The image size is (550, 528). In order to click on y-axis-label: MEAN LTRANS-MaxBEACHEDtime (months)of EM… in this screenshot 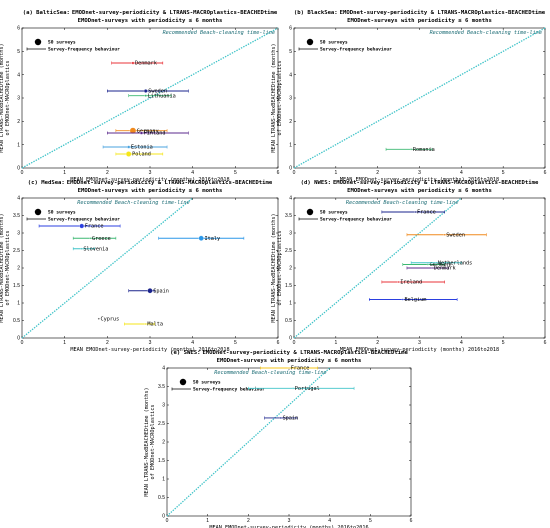, I will do `click(5, 267)`.